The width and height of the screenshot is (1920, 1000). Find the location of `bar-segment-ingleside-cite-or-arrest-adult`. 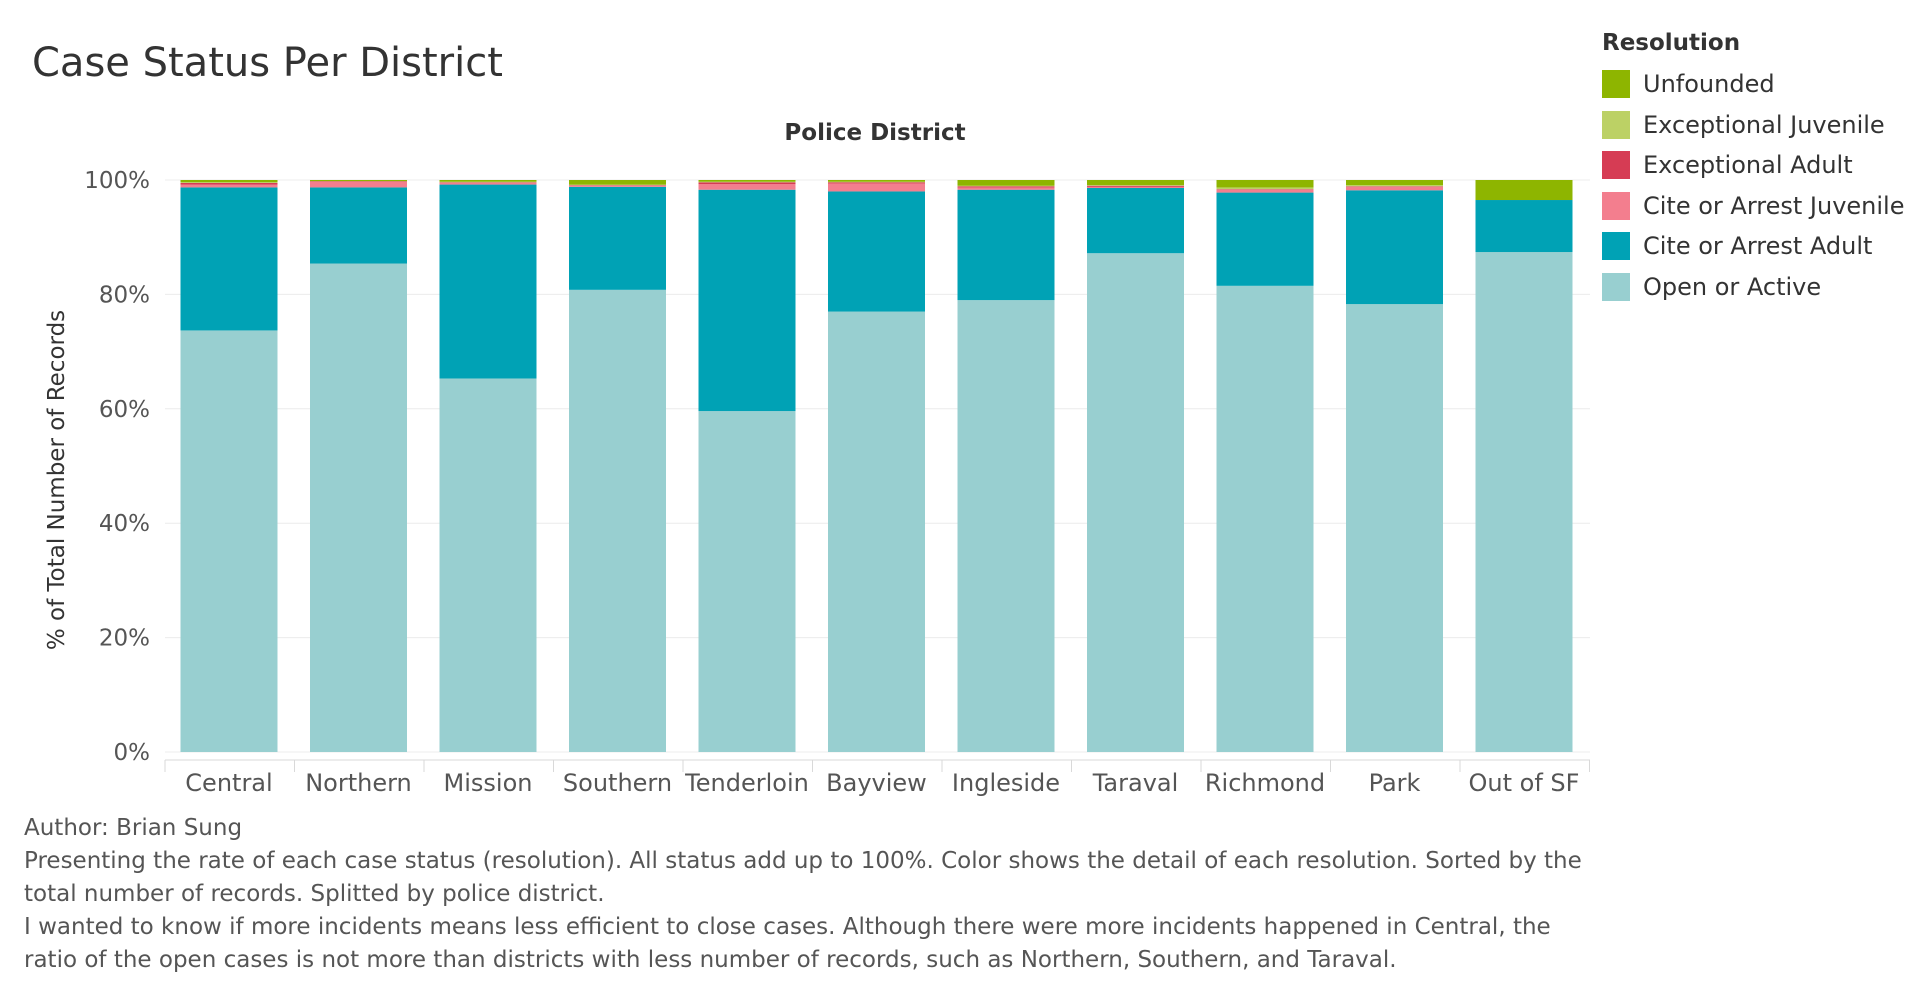

bar-segment-ingleside-cite-or-arrest-adult is located at coordinates (1006, 245).